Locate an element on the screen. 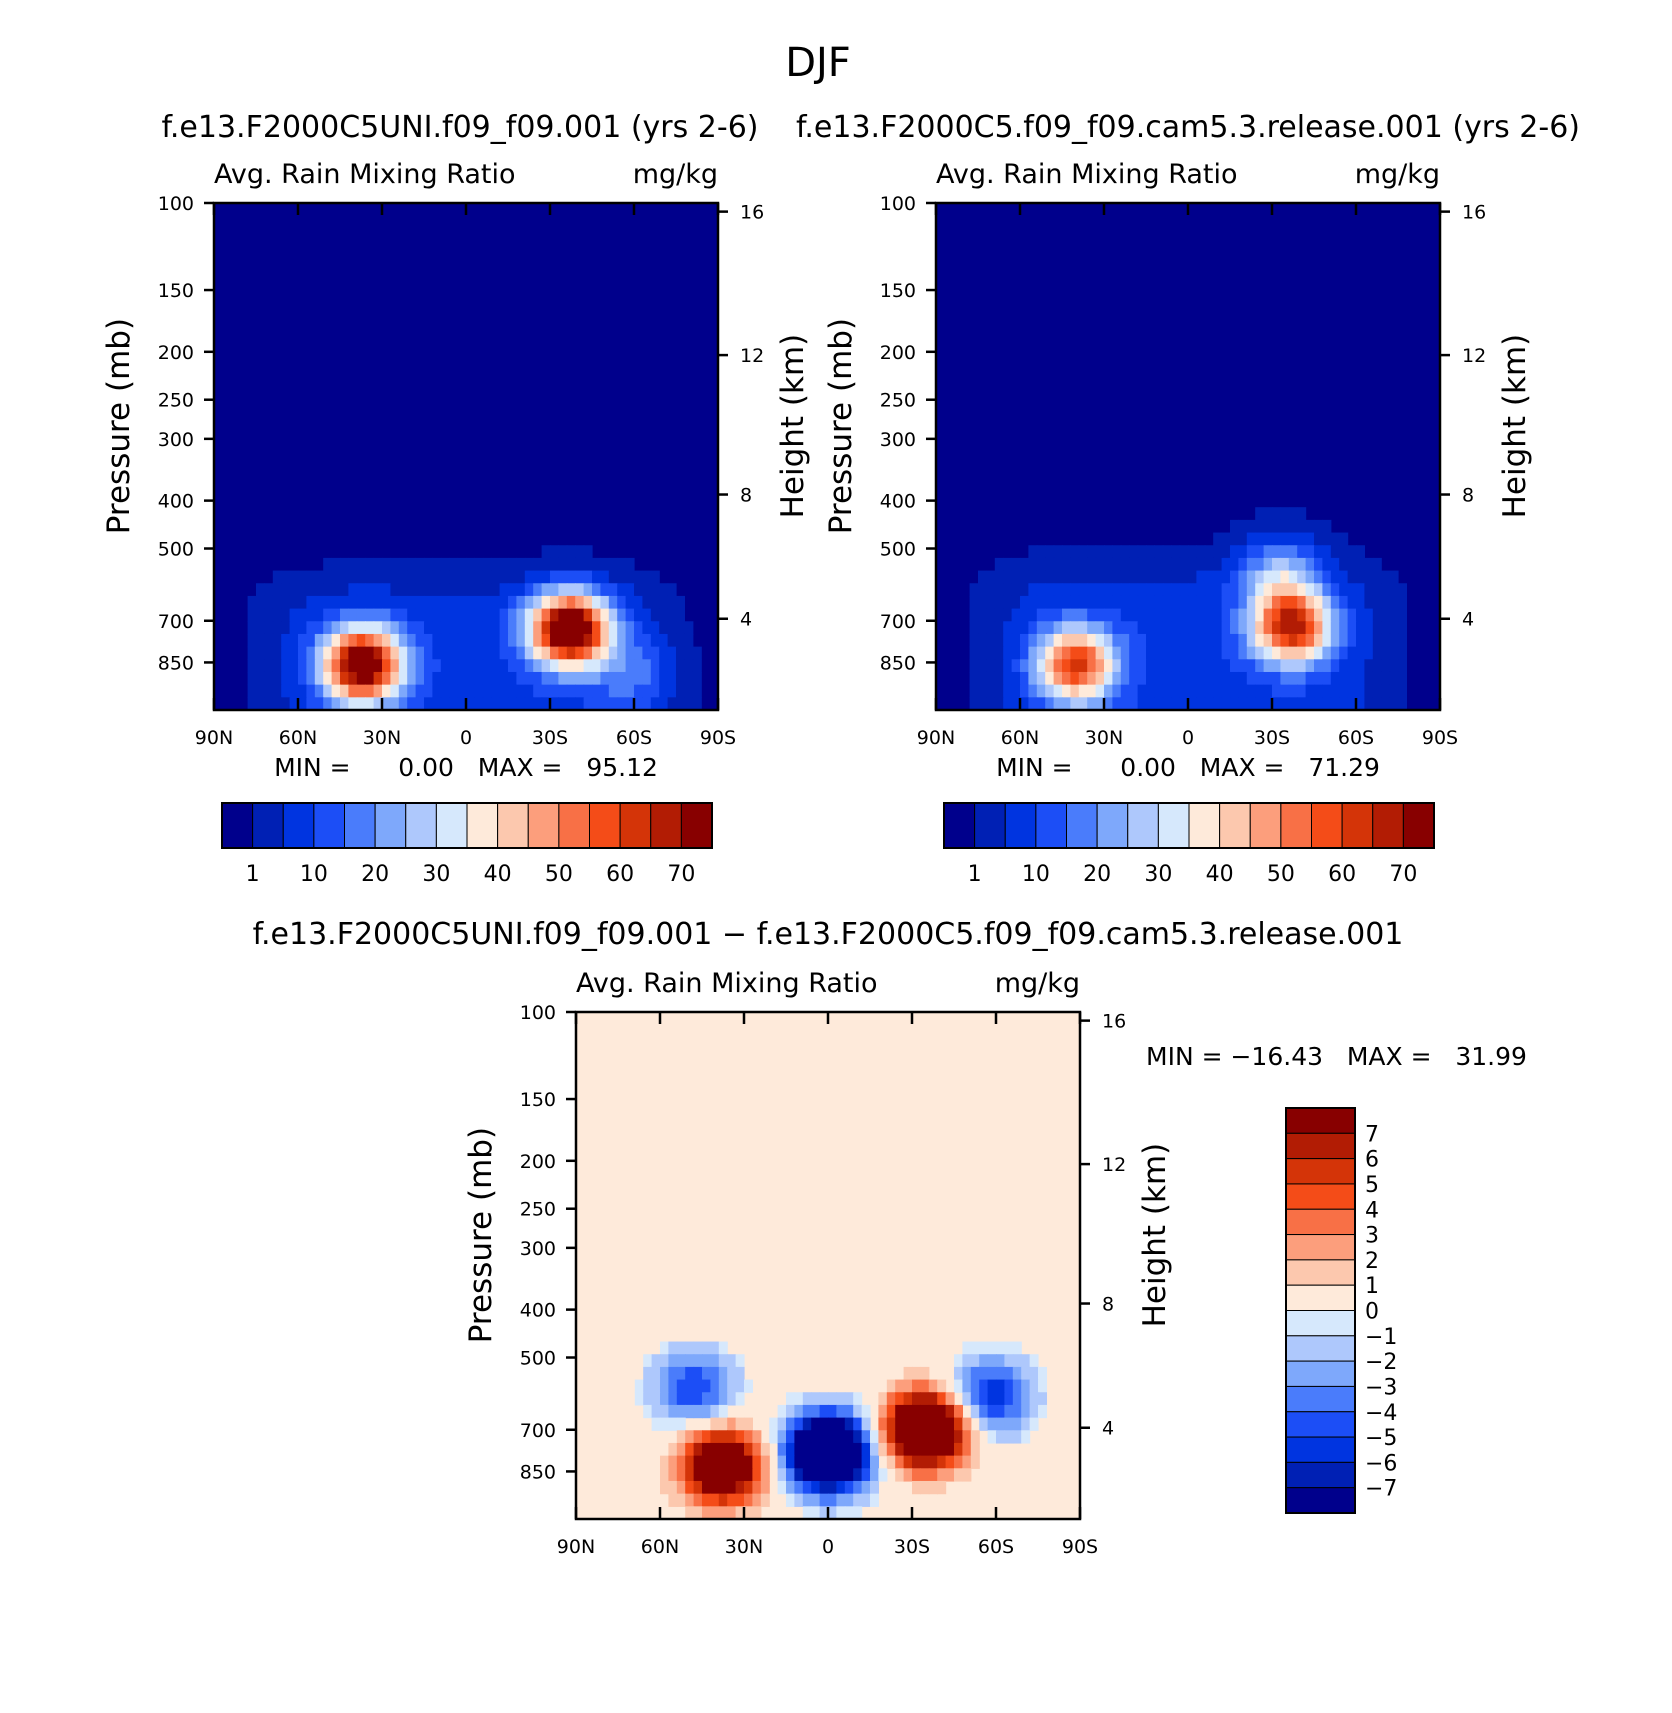  x-tick-label: 60S is located at coordinates (996, 1547).